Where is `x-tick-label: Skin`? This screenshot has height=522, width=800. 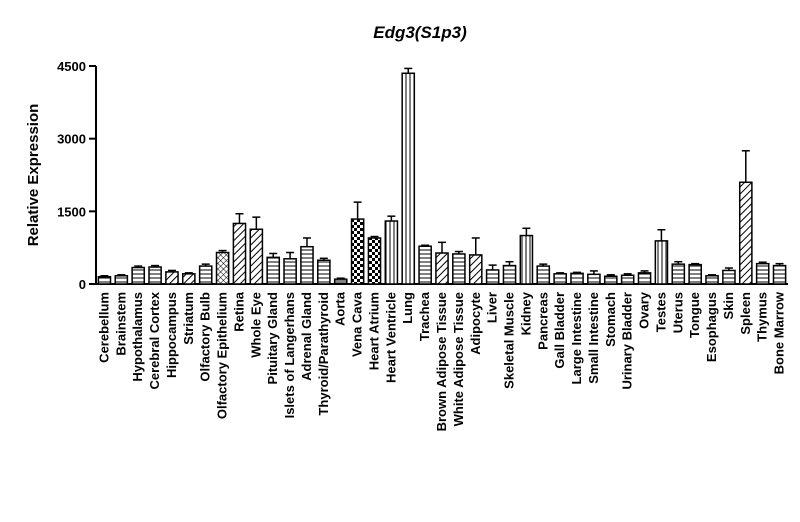
x-tick-label: Skin is located at coordinates (728, 306).